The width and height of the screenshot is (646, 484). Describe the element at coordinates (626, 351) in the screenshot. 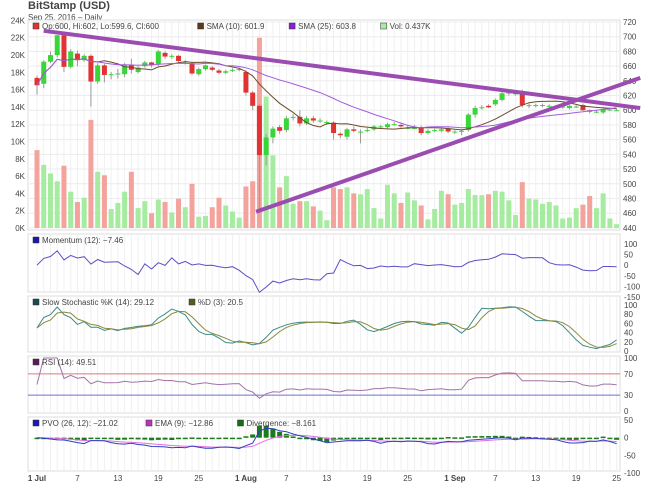

I see `stochastic-tick-label: 0` at that location.